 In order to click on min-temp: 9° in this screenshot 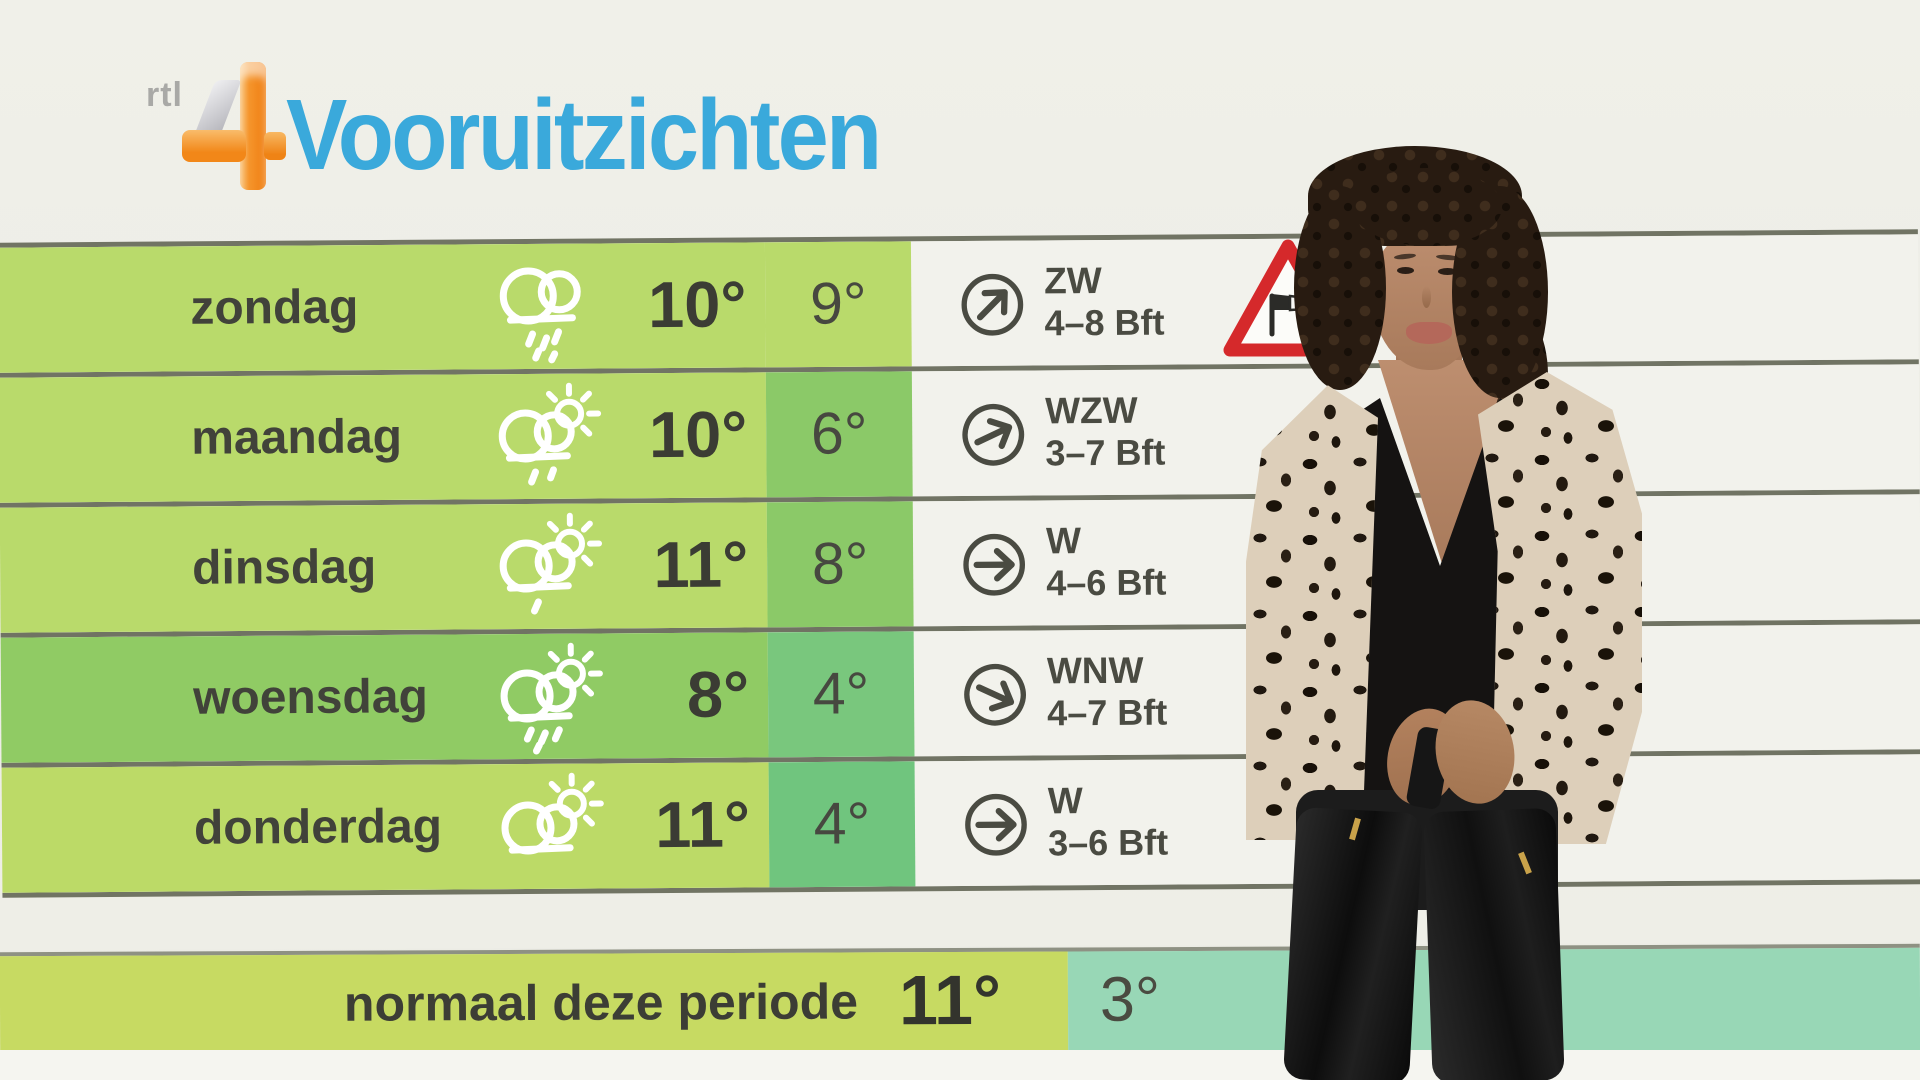, I will do `click(838, 303)`.